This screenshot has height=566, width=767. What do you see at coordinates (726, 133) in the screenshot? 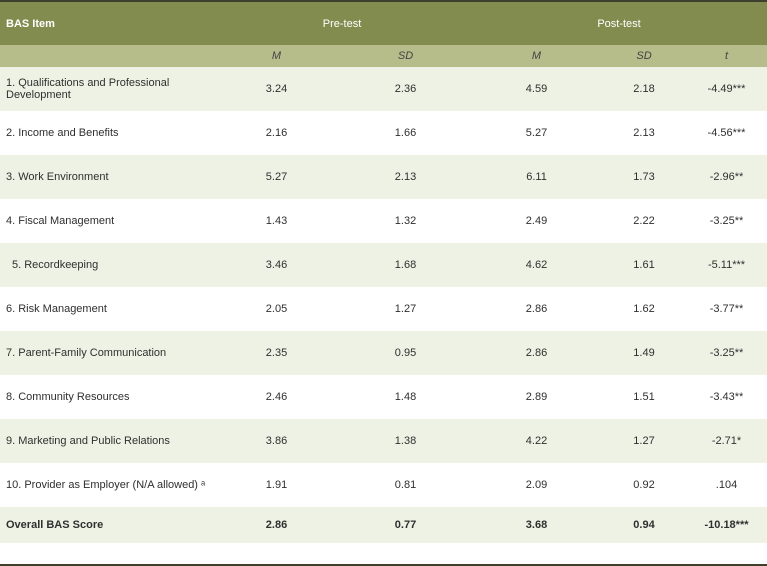
I see `row-t: -4.56***` at bounding box center [726, 133].